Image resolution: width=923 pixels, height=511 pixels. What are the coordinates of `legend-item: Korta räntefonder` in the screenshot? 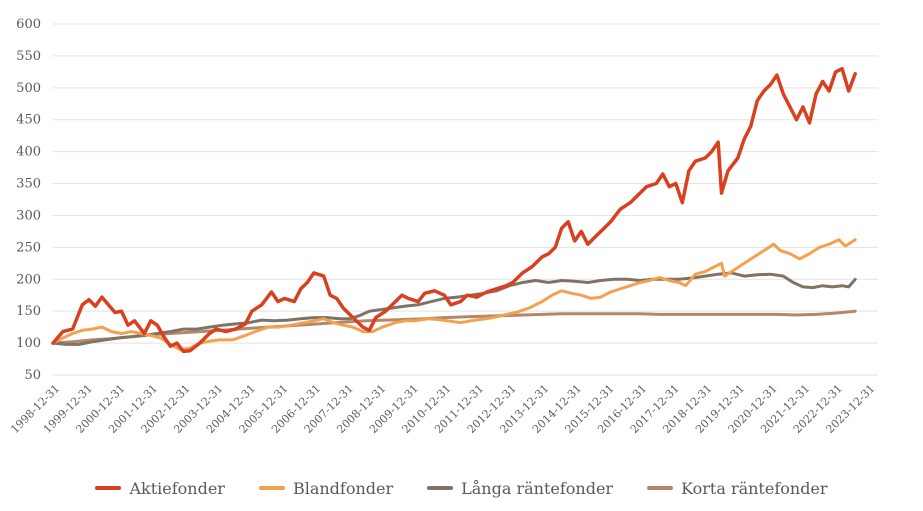 It's located at (737, 488).